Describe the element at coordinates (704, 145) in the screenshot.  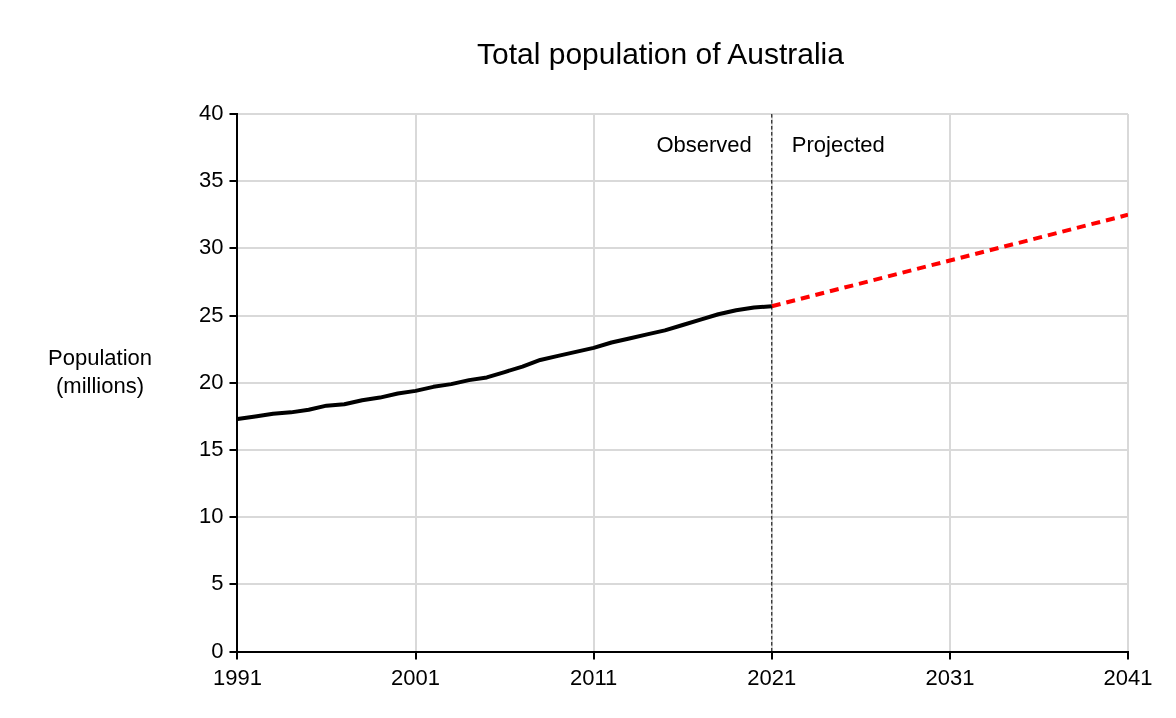
I see `annotation: Observed` at that location.